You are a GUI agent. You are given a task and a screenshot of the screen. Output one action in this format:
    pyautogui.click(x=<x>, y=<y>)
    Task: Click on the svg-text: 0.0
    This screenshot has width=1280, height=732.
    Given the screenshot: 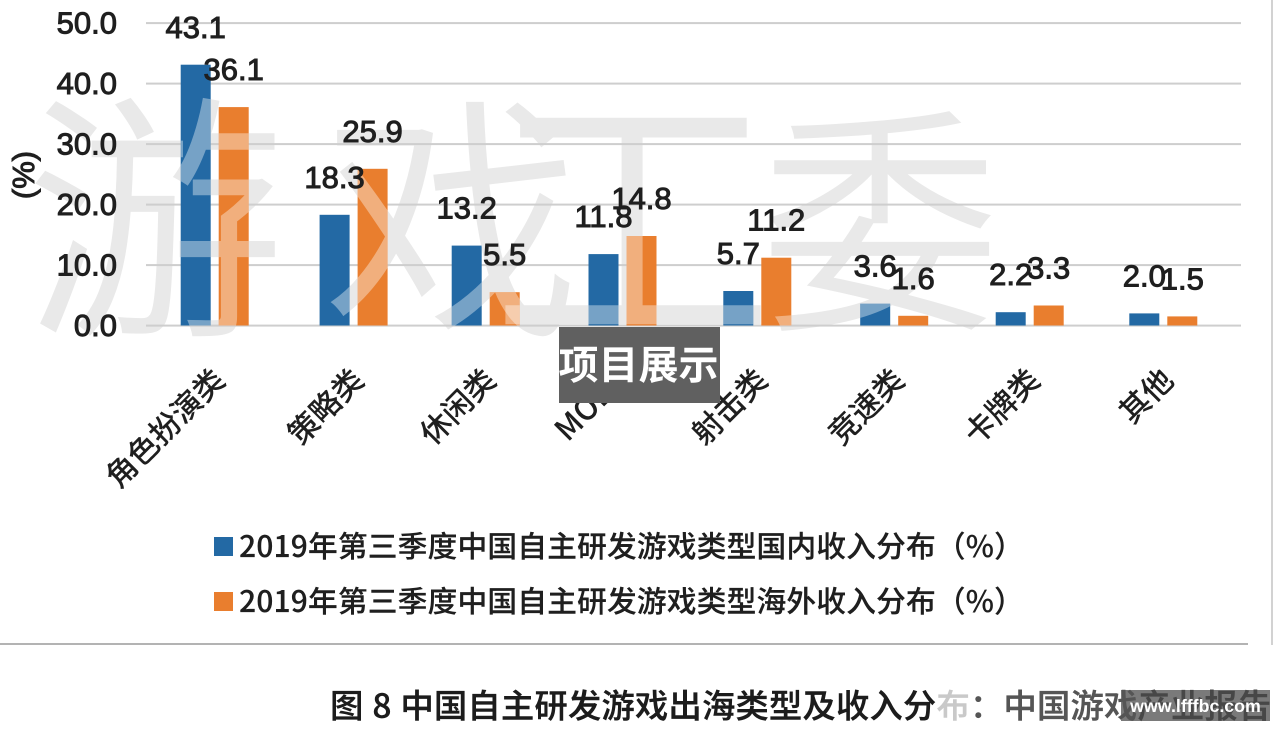 What is the action you would take?
    pyautogui.click(x=95, y=325)
    